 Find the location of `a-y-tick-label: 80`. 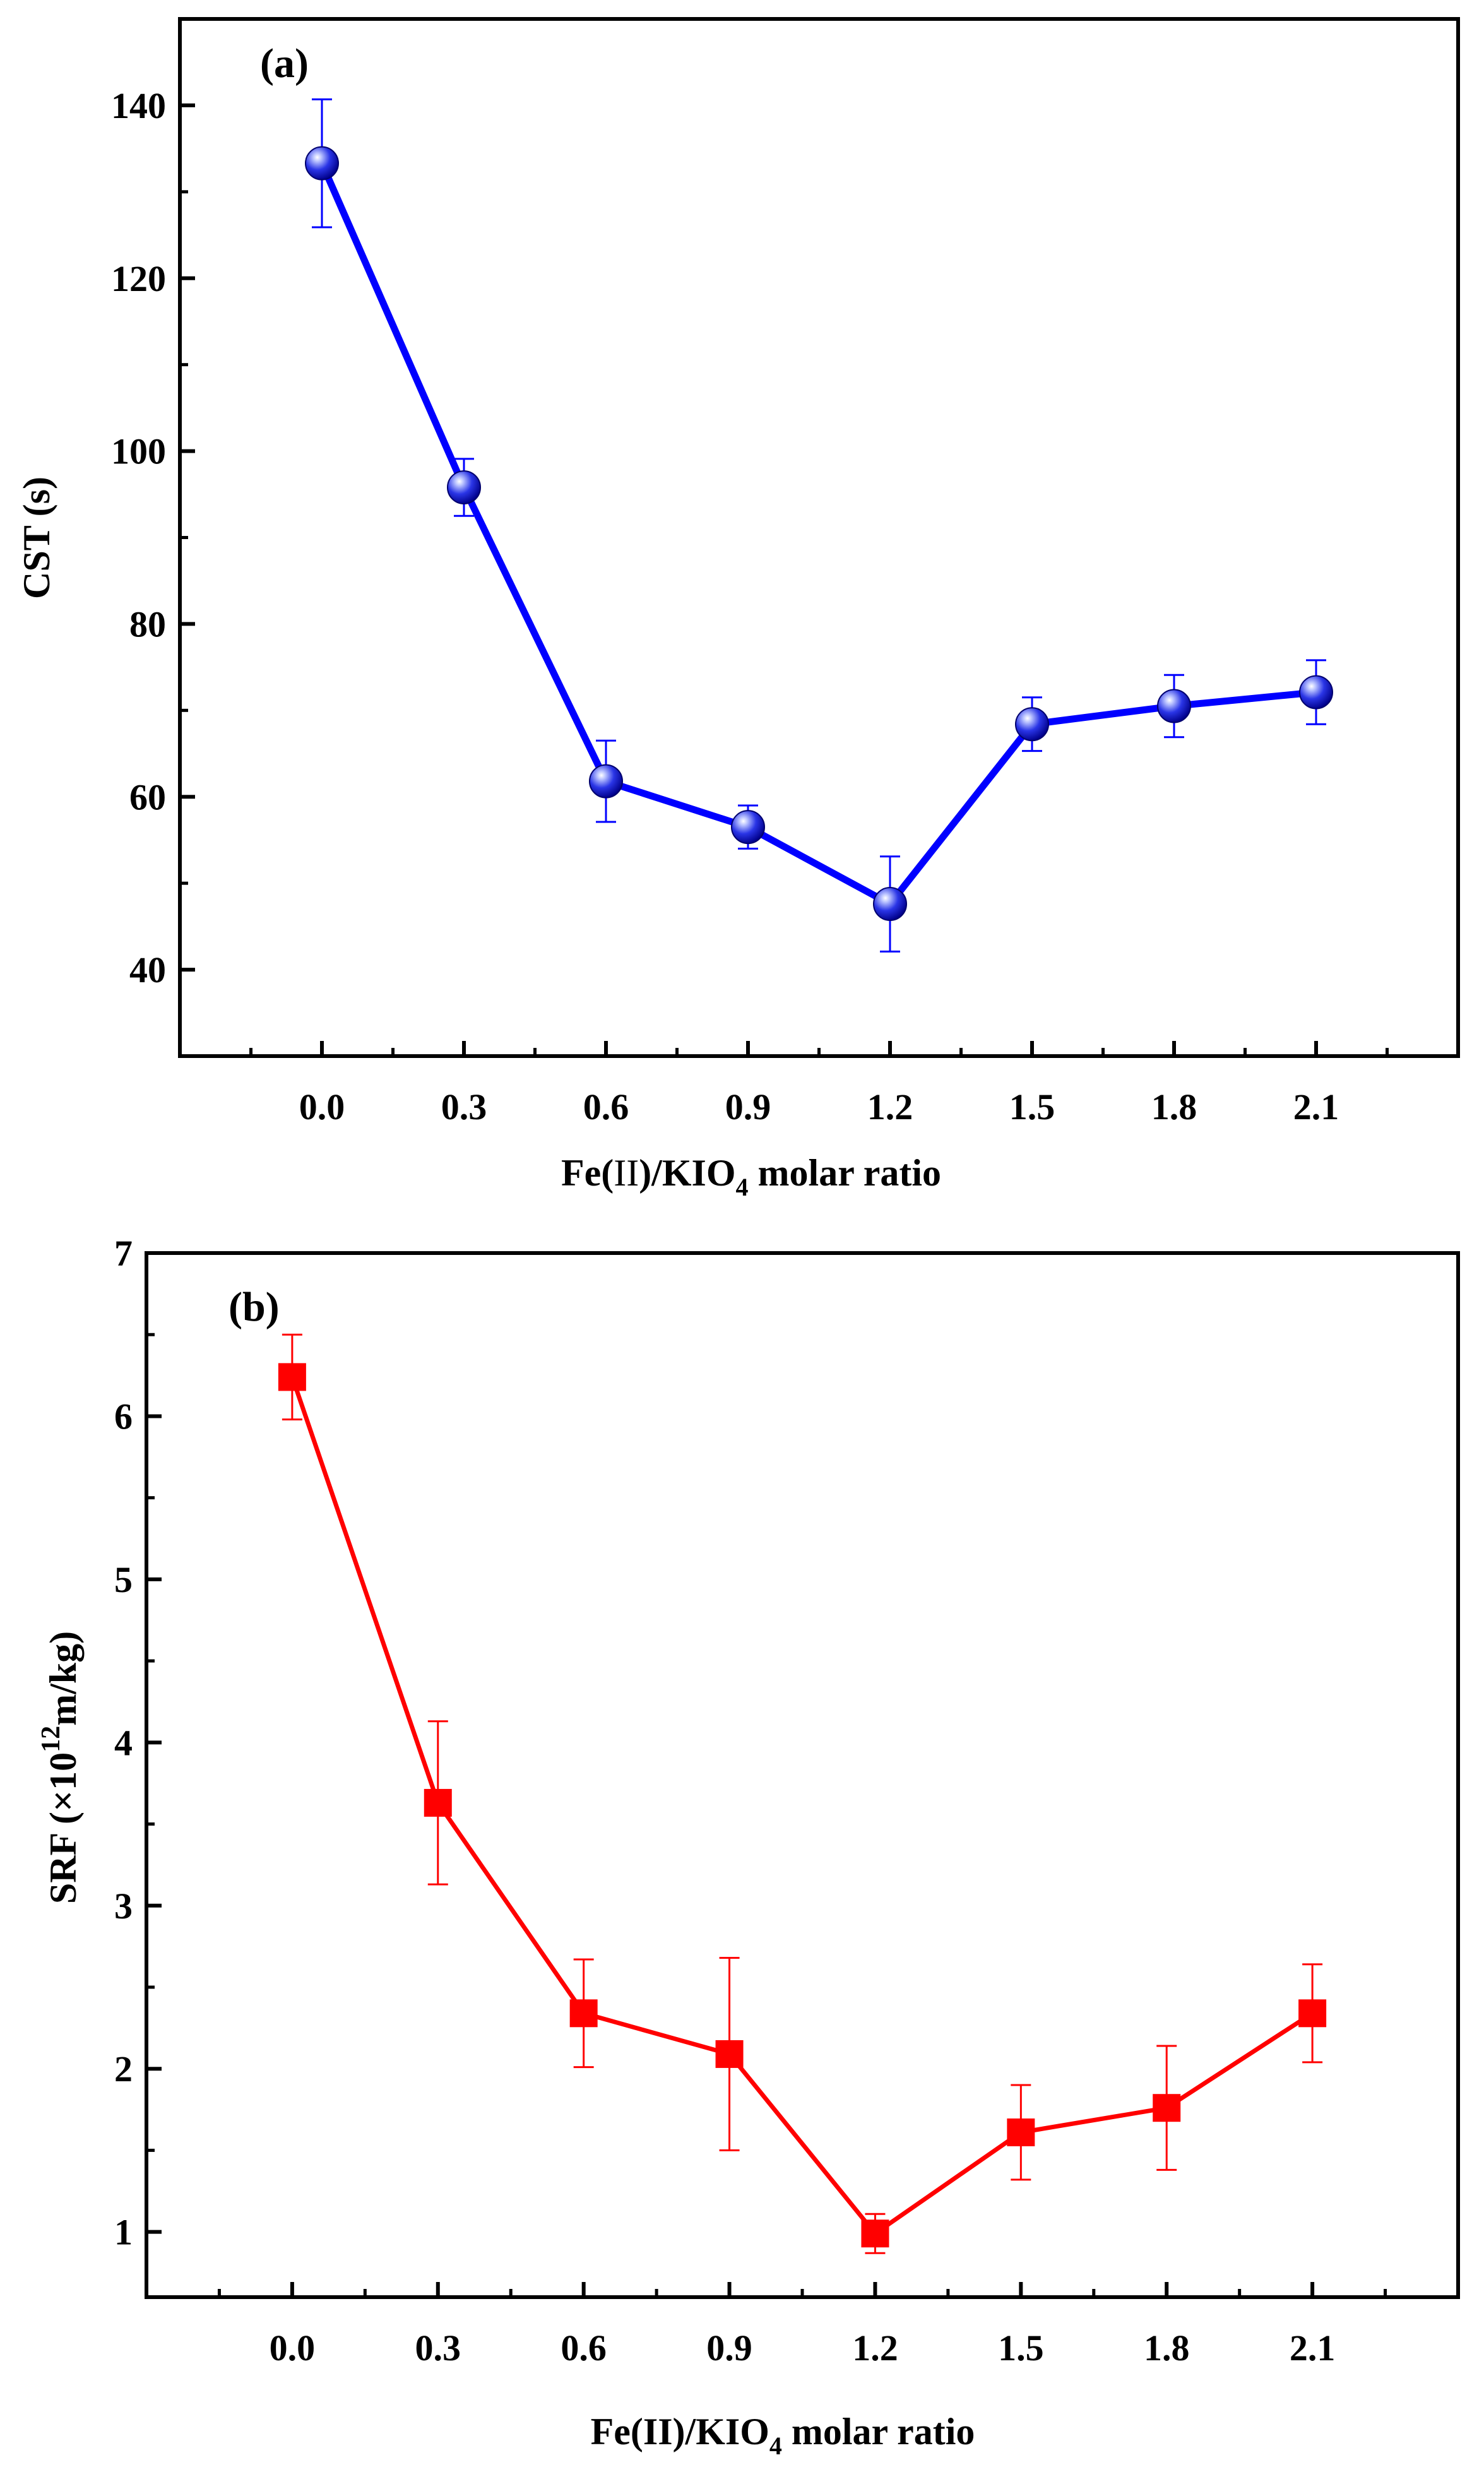

a-y-tick-label: 80 is located at coordinates (147, 624).